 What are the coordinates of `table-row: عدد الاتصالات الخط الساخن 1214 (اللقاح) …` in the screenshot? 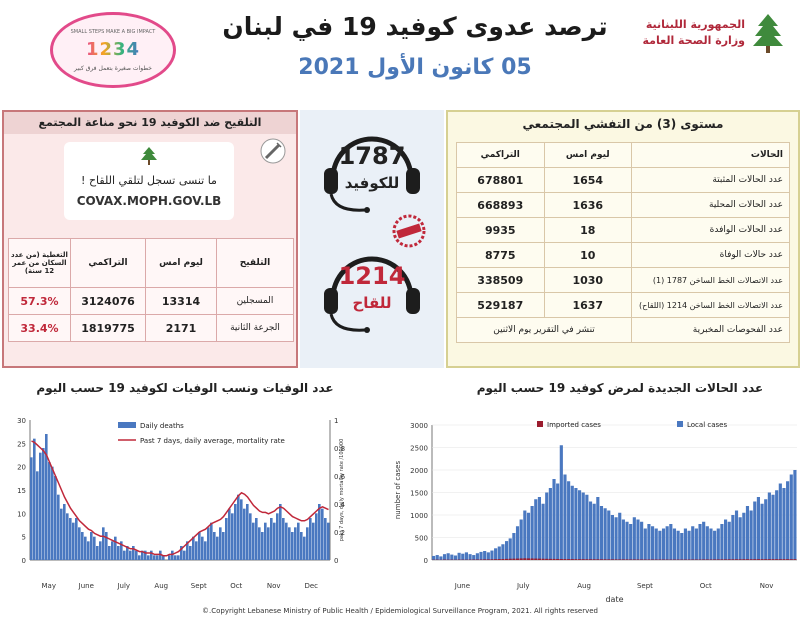 It's located at (623, 305).